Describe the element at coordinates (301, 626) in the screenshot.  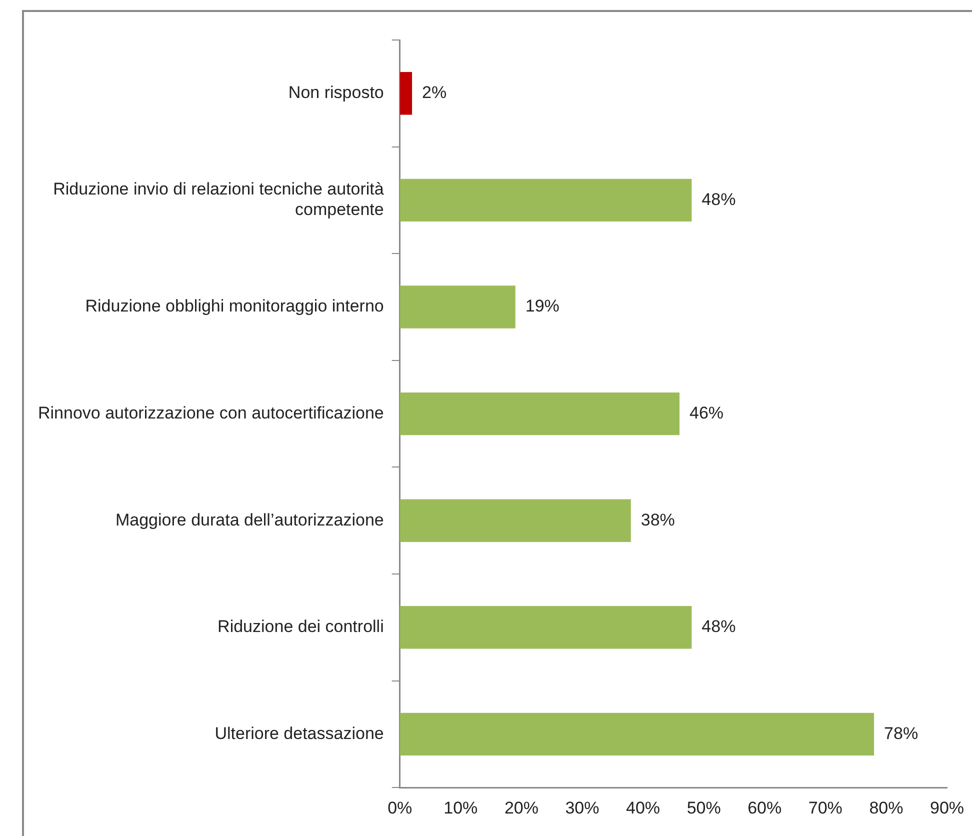
I see `y-tick-label: Riduzione dei controlli` at that location.